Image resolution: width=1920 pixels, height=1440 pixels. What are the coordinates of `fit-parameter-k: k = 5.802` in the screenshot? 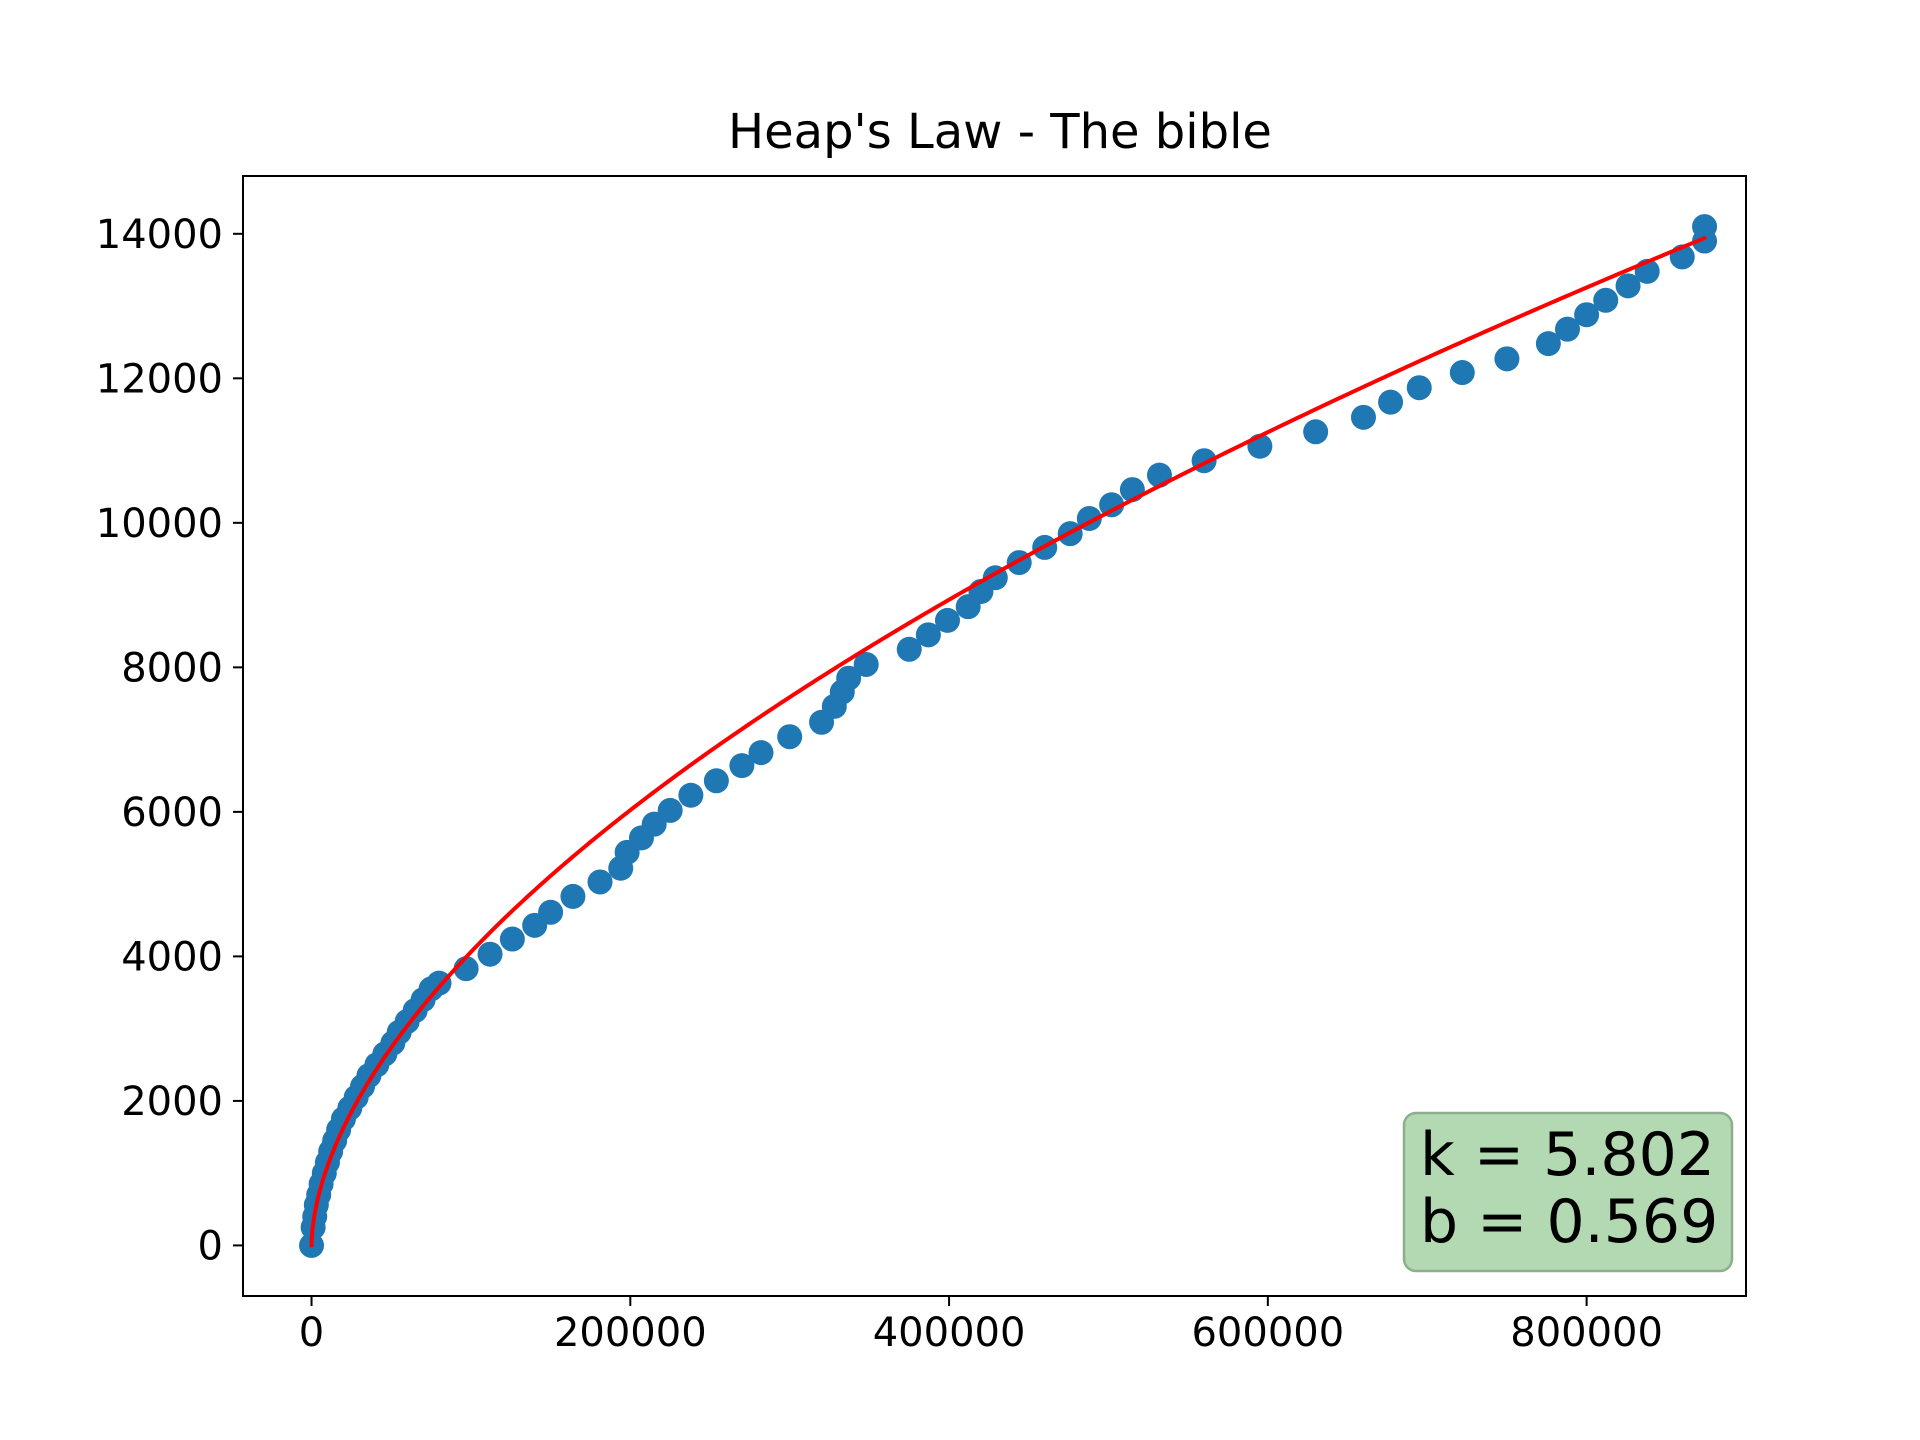 It's located at (1567, 1155).